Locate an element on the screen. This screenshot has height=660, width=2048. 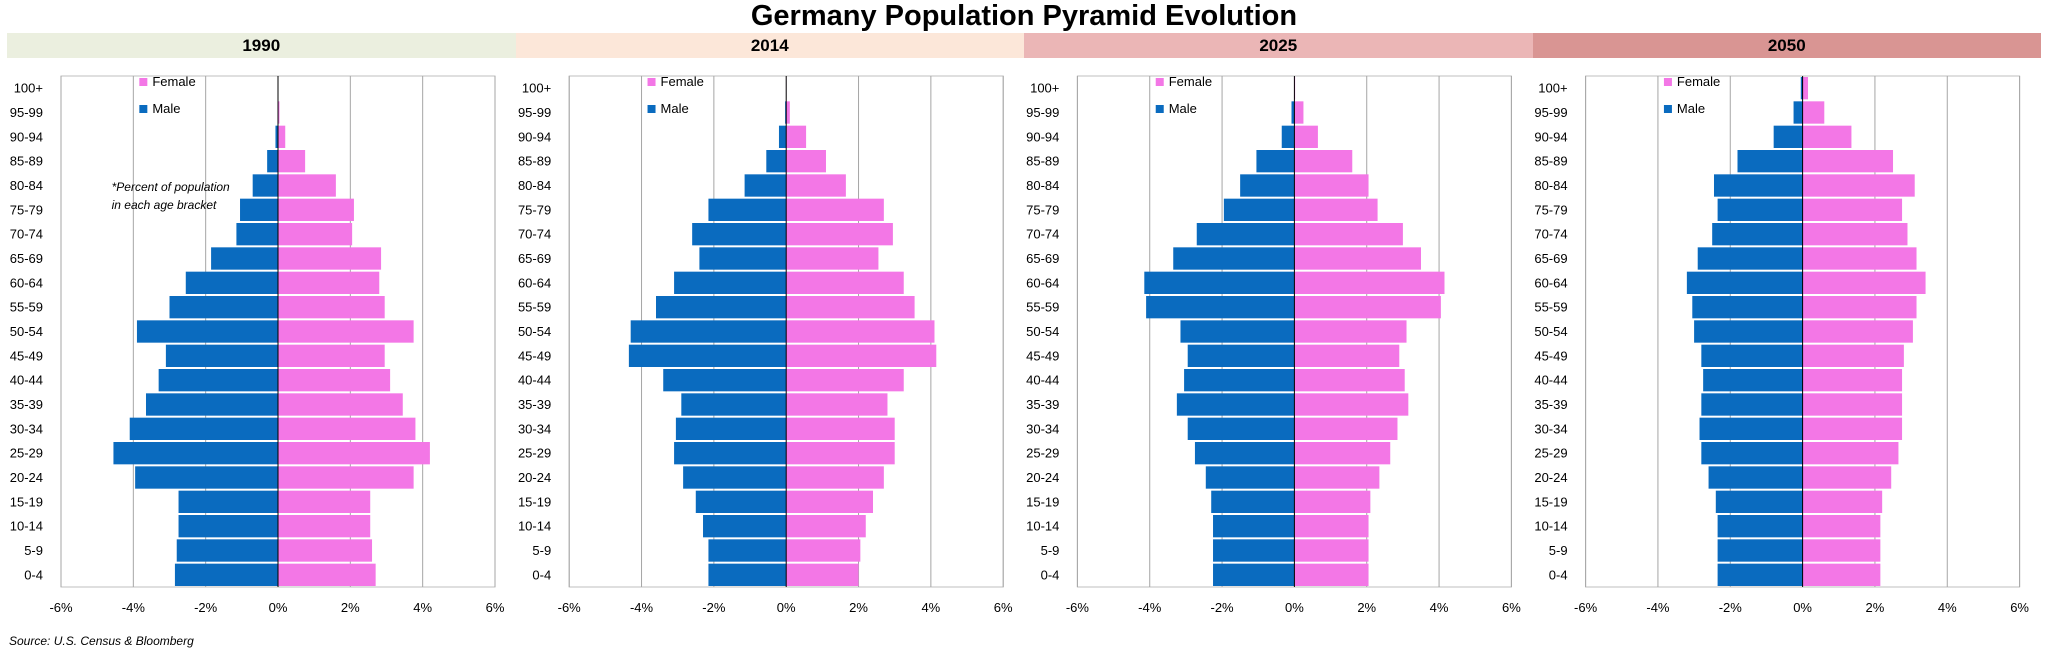
panel-header-1990: 1990 is located at coordinates (261, 45).